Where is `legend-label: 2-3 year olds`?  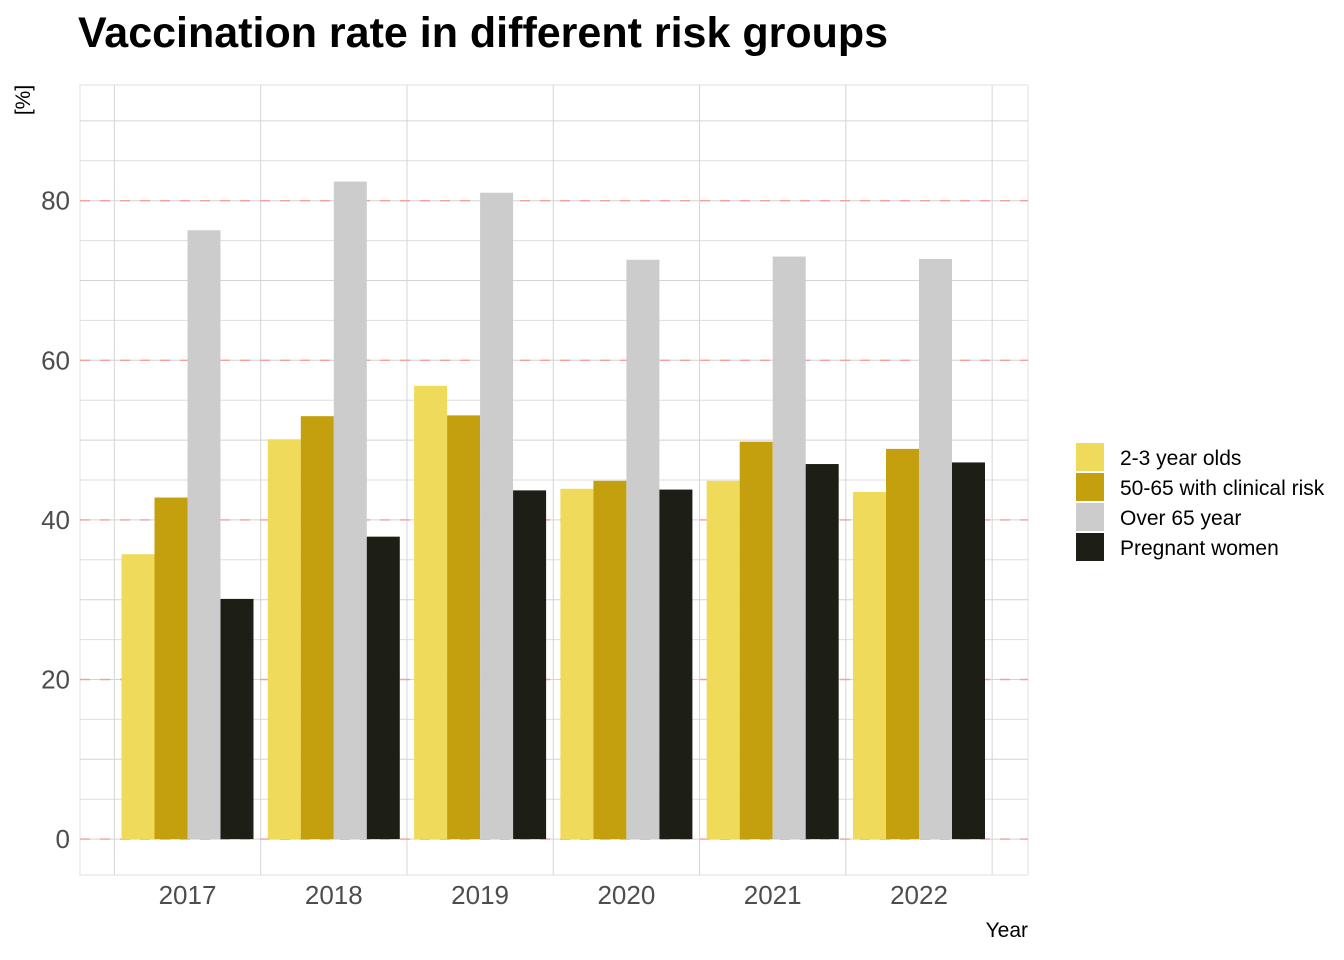 legend-label: 2-3 year olds is located at coordinates (1180, 458).